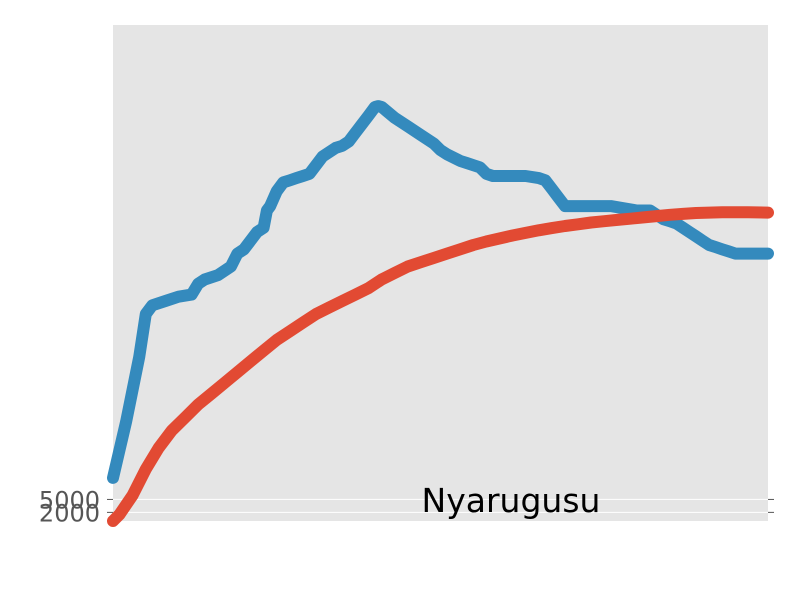 This screenshot has height=600, width=800. I want to click on y-tick-label-1: 5000, so click(69, 500).